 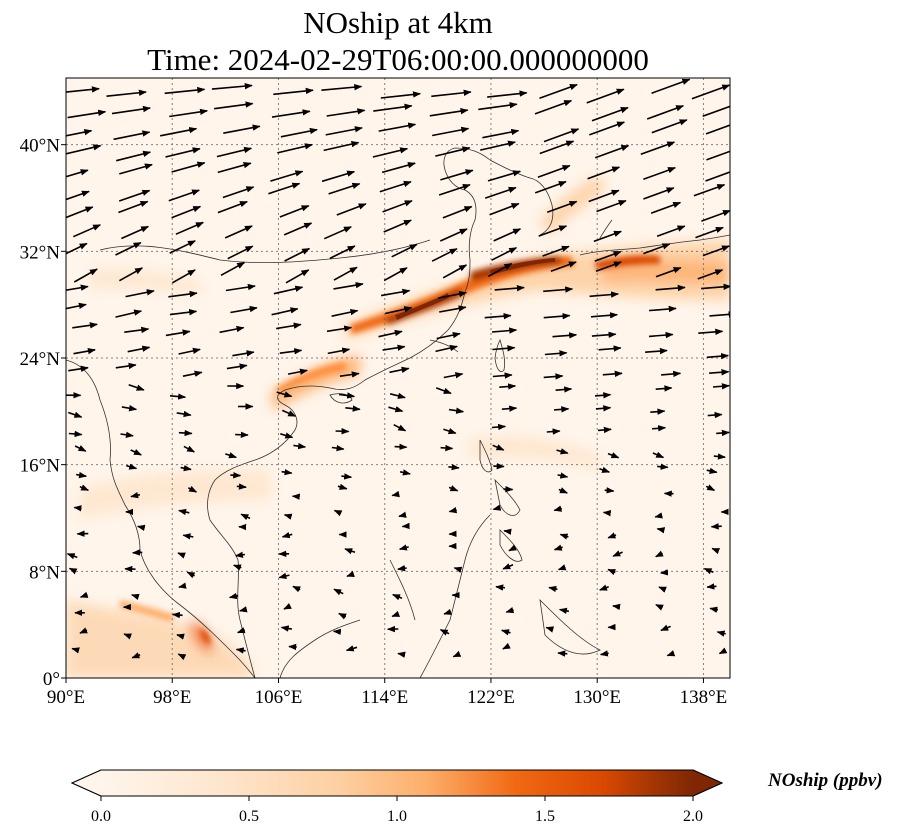 What do you see at coordinates (279, 697) in the screenshot?
I see `lon-tick-label: 106°E` at bounding box center [279, 697].